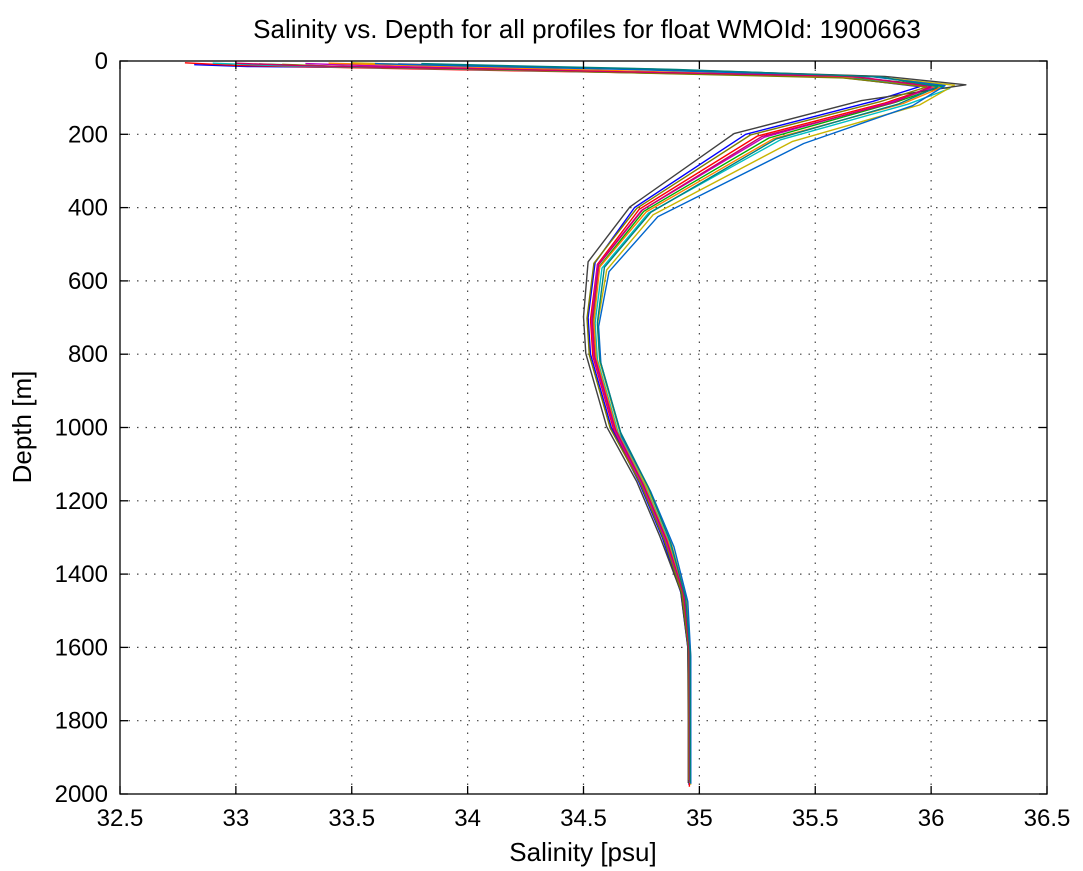  Describe the element at coordinates (1047, 818) in the screenshot. I see `x-tick-label: 36.5` at that location.